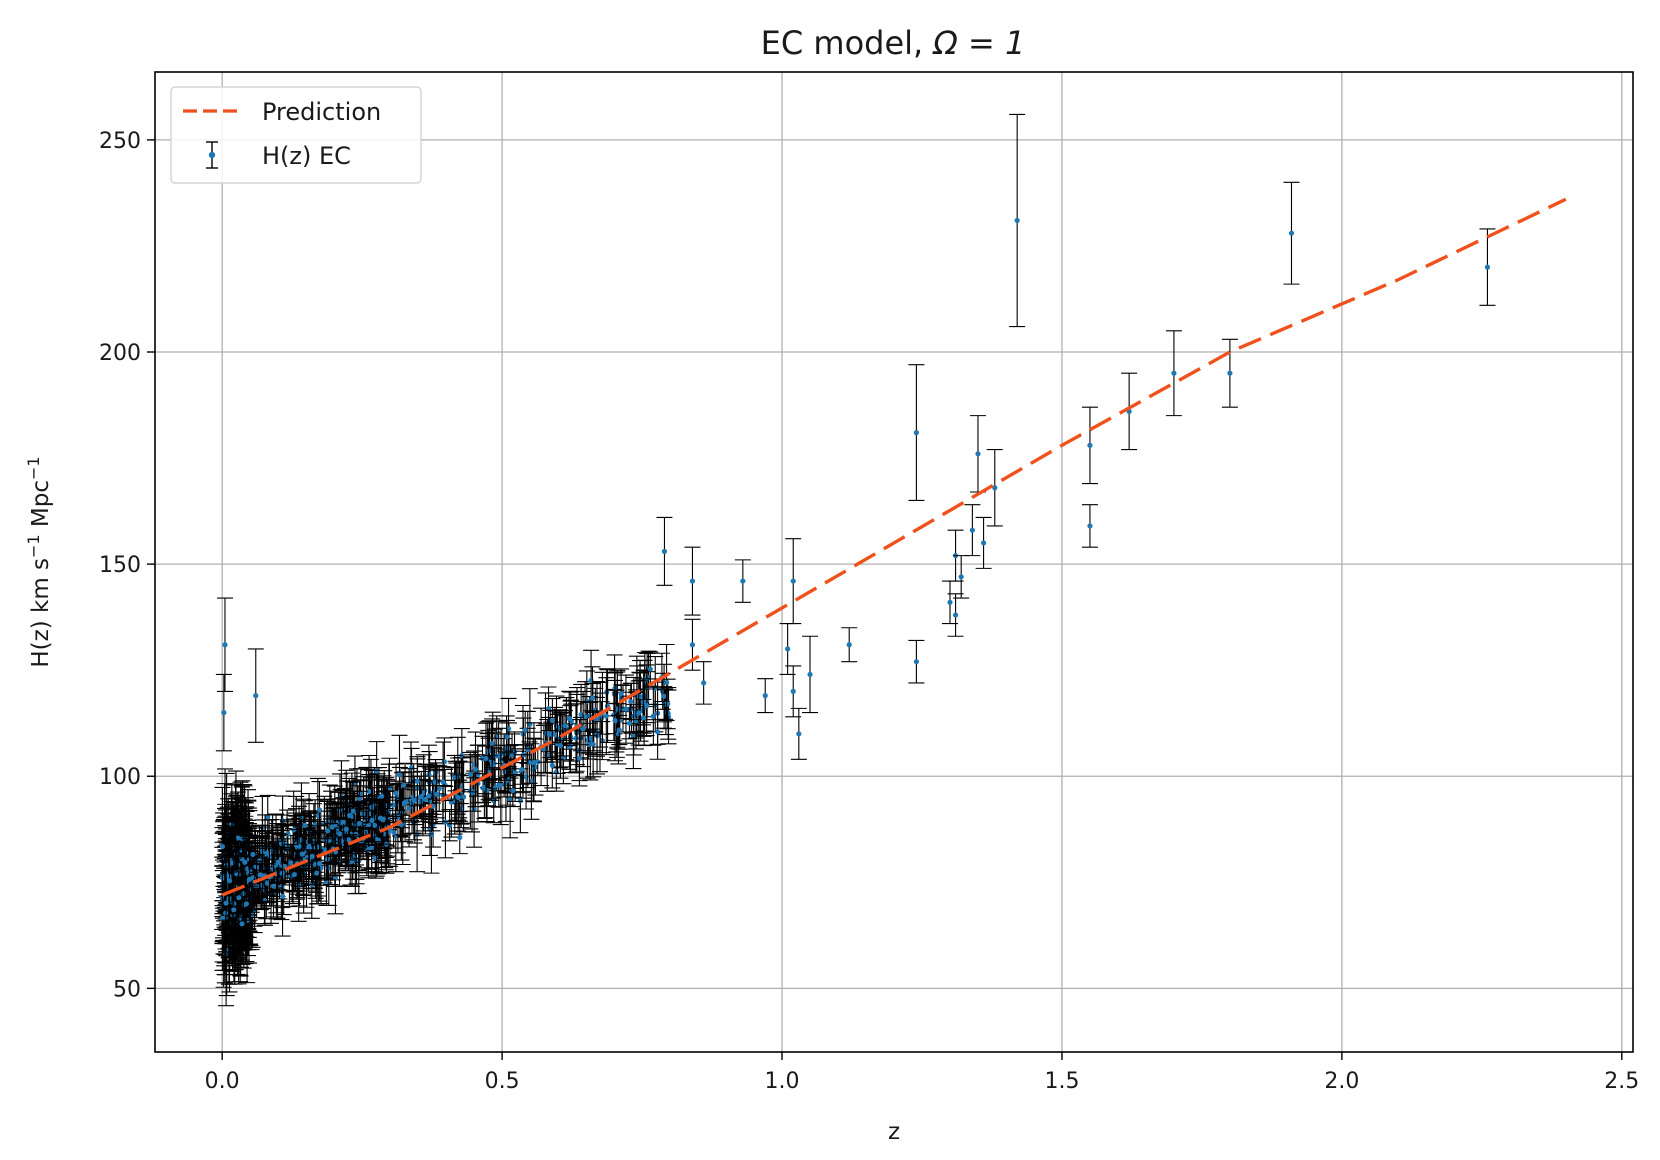 The width and height of the screenshot is (1660, 1160). I want to click on x-tick-label: 0.0, so click(222, 1081).